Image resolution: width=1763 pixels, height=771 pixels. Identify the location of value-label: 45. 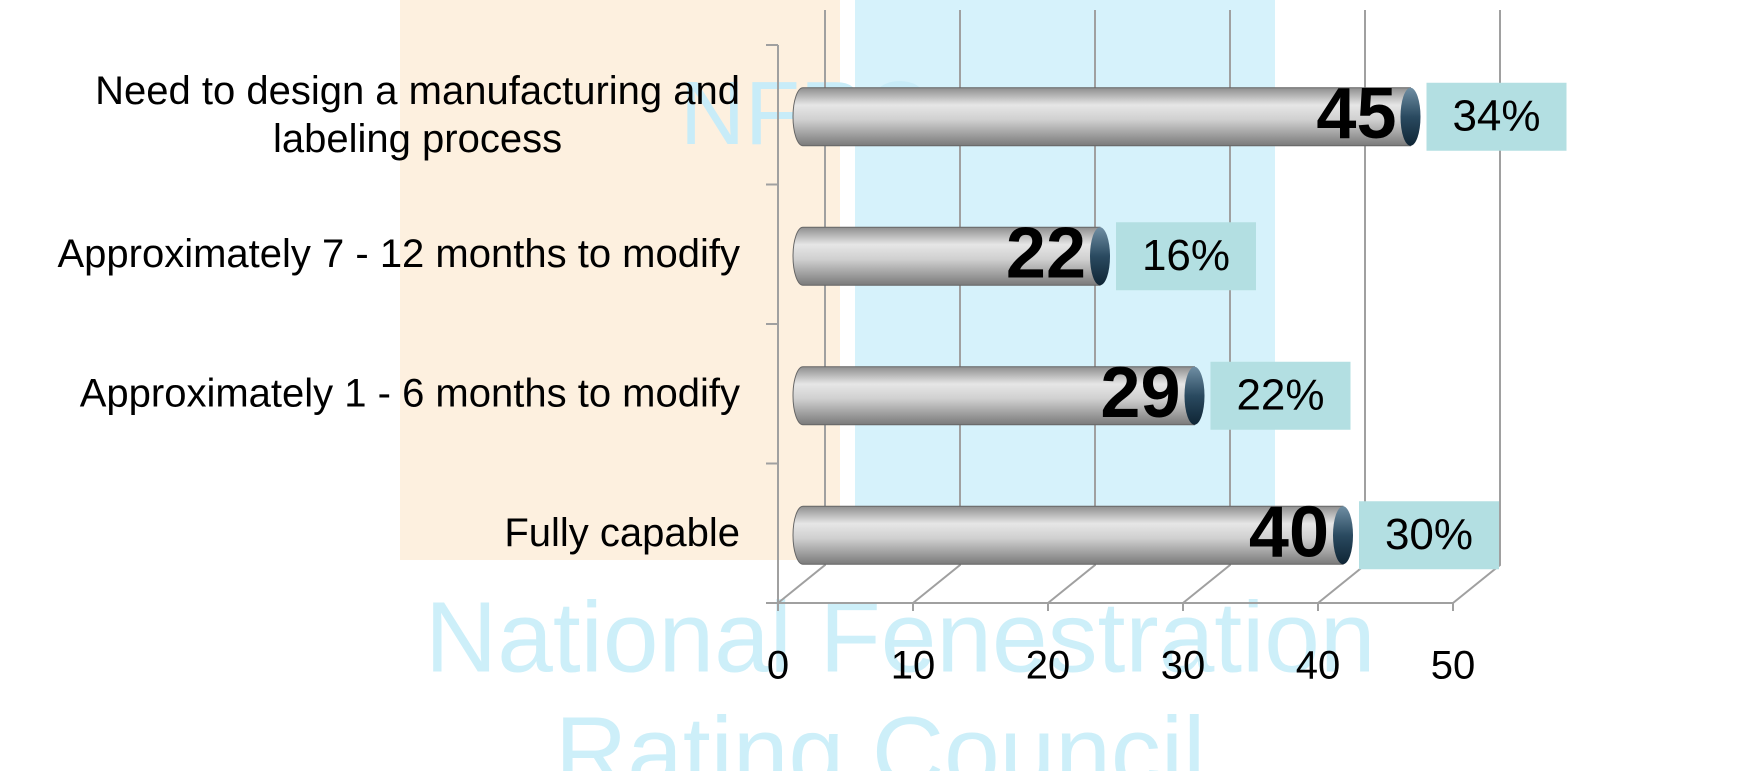
(1356, 114).